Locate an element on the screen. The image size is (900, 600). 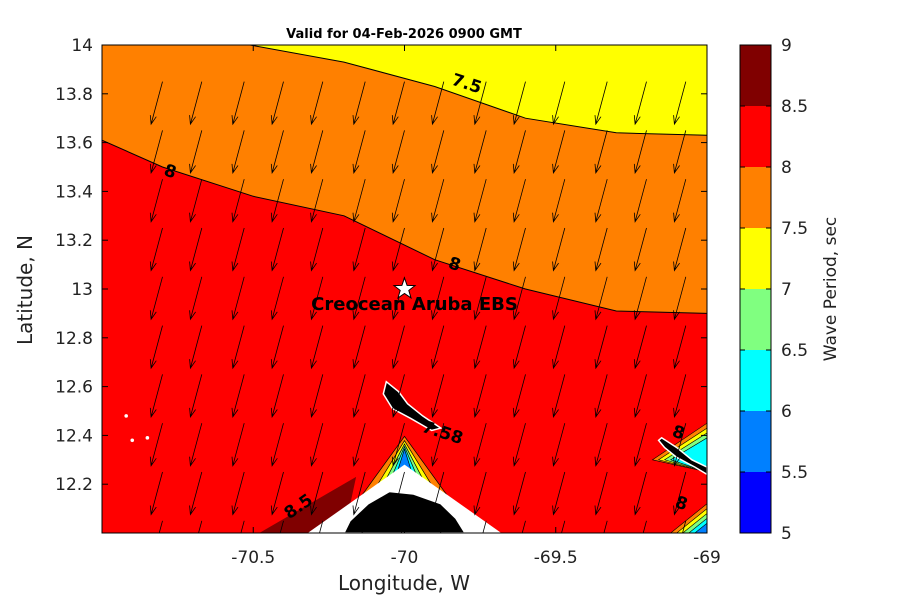
land-paraguana-peninsula is located at coordinates (404, 511).